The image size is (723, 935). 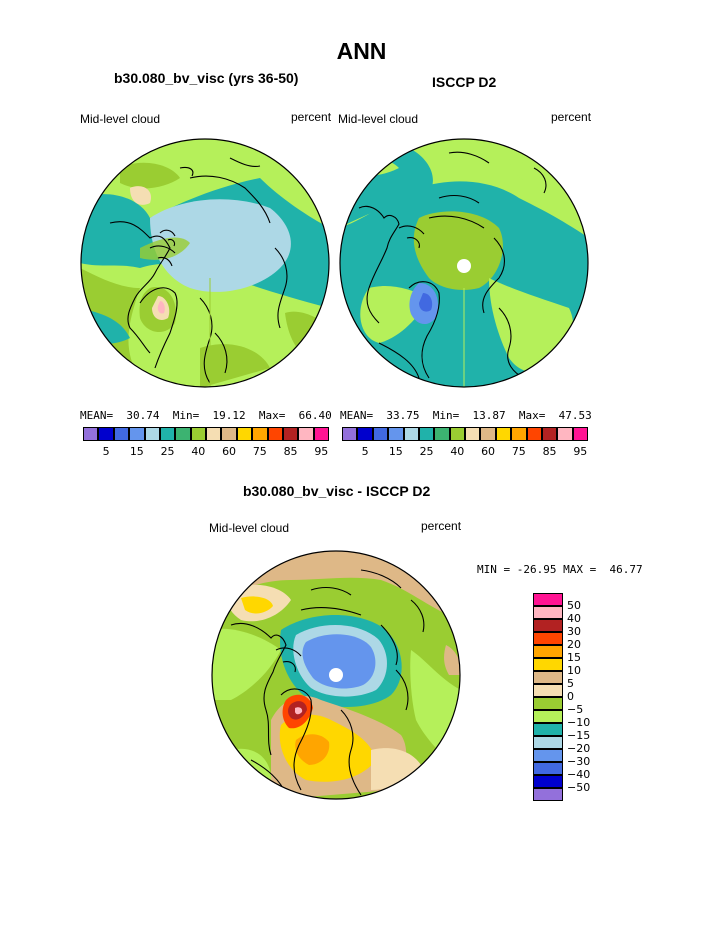 What do you see at coordinates (518, 451) in the screenshot?
I see `colorbar-obs-tick-label: 75` at bounding box center [518, 451].